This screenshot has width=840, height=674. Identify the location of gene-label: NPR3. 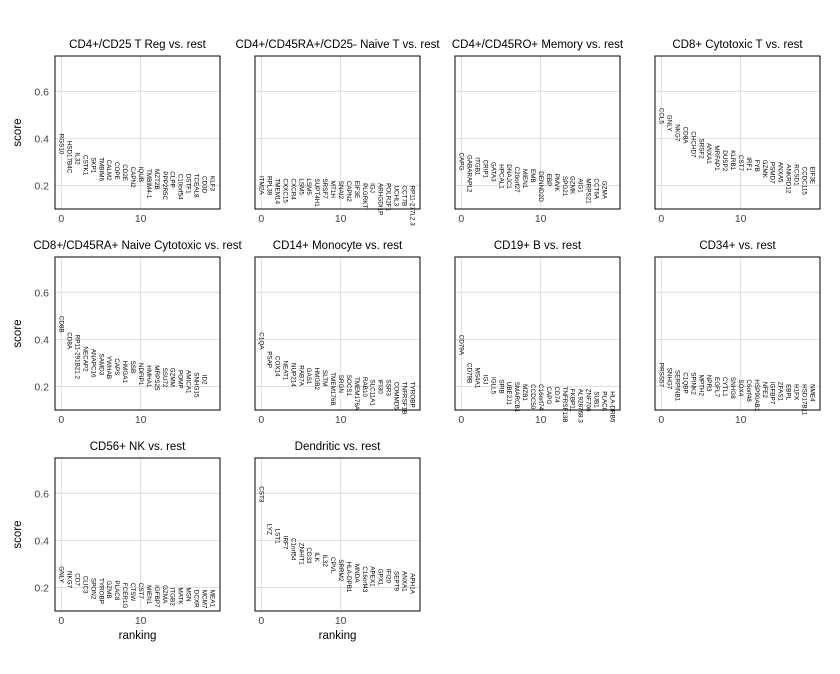
(708, 383).